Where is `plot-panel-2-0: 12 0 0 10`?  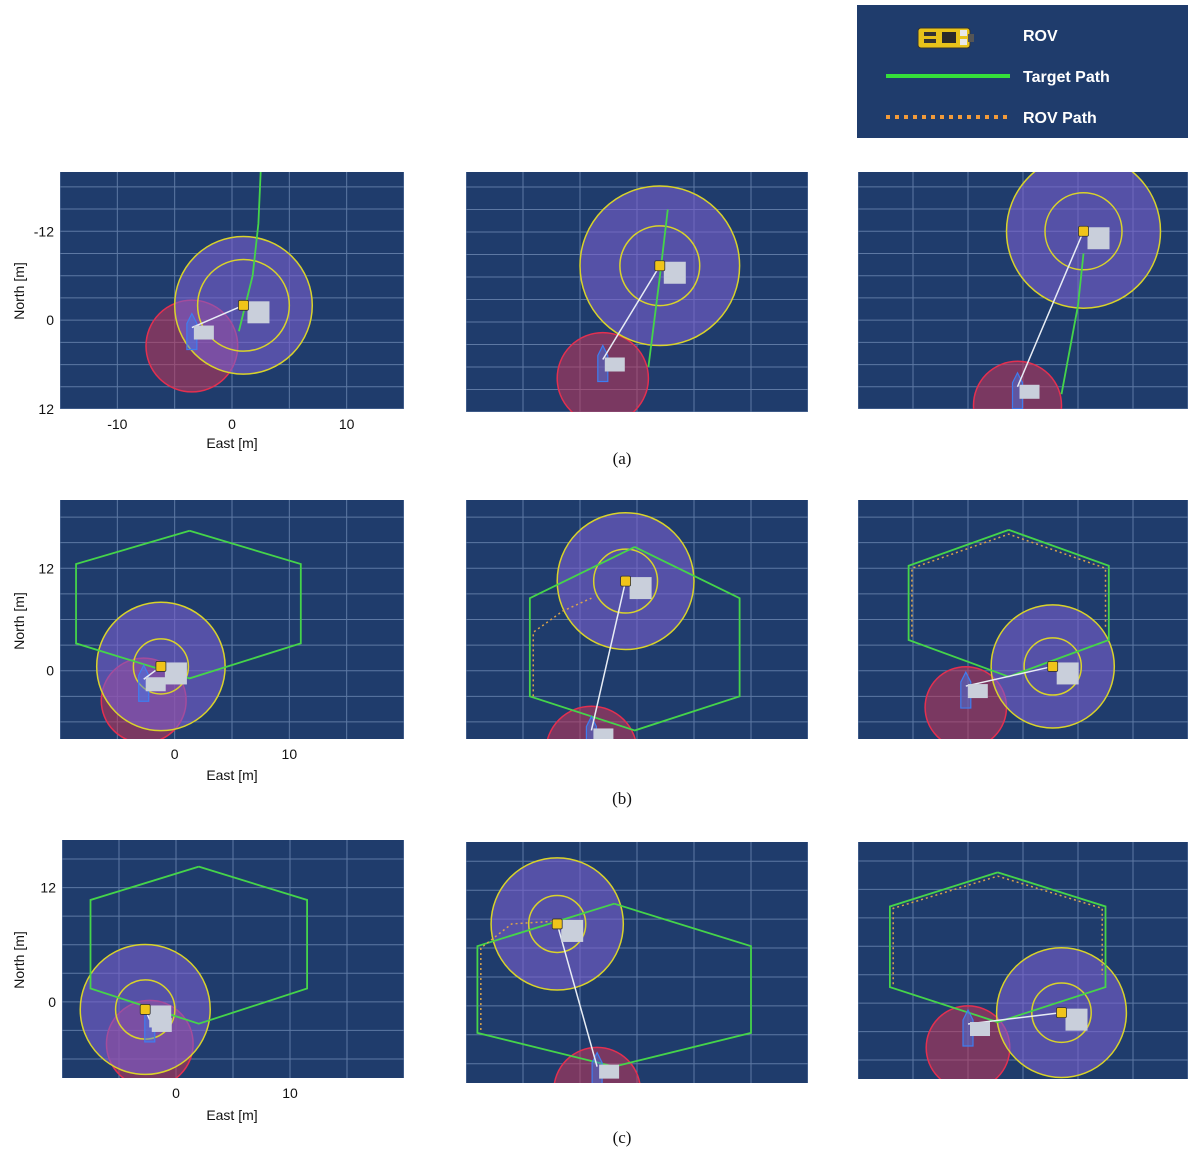
plot-panel-2-0: 12 0 0 10 is located at coordinates (222, 970).